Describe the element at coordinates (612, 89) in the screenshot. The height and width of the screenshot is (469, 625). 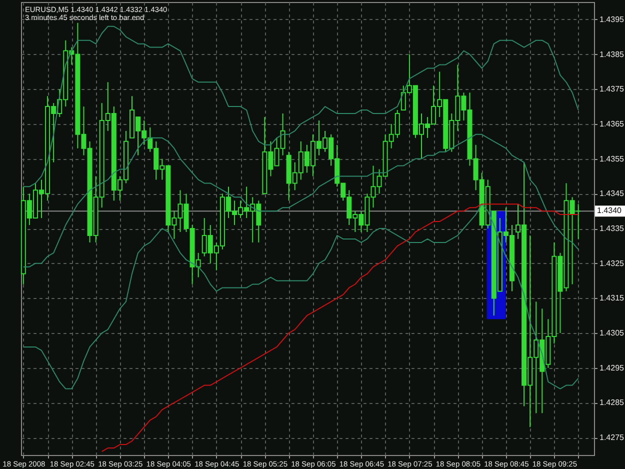
I see `y-tick-label: 1.4375` at that location.